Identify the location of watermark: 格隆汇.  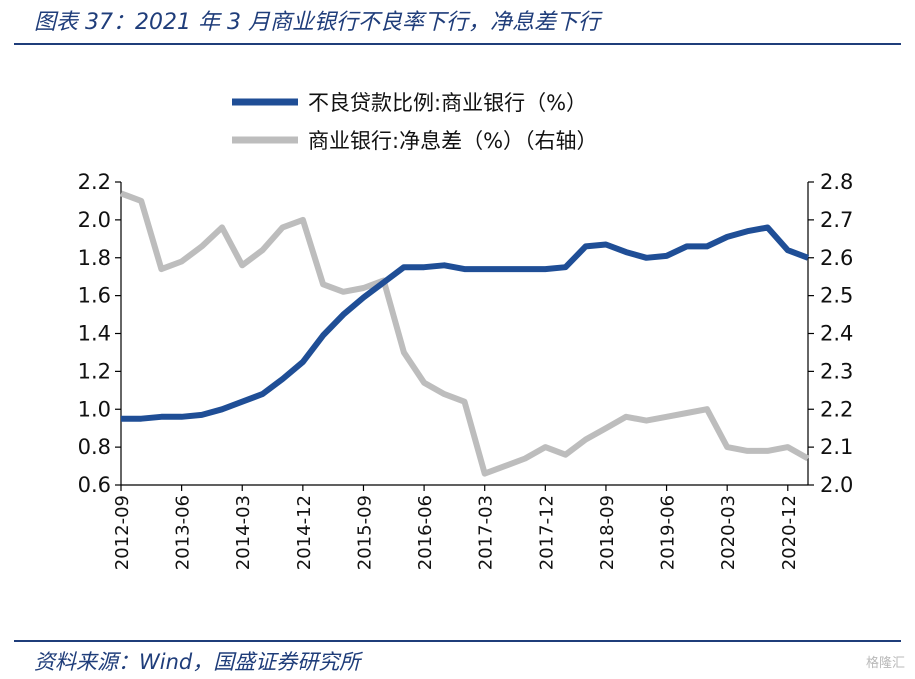
(885, 663).